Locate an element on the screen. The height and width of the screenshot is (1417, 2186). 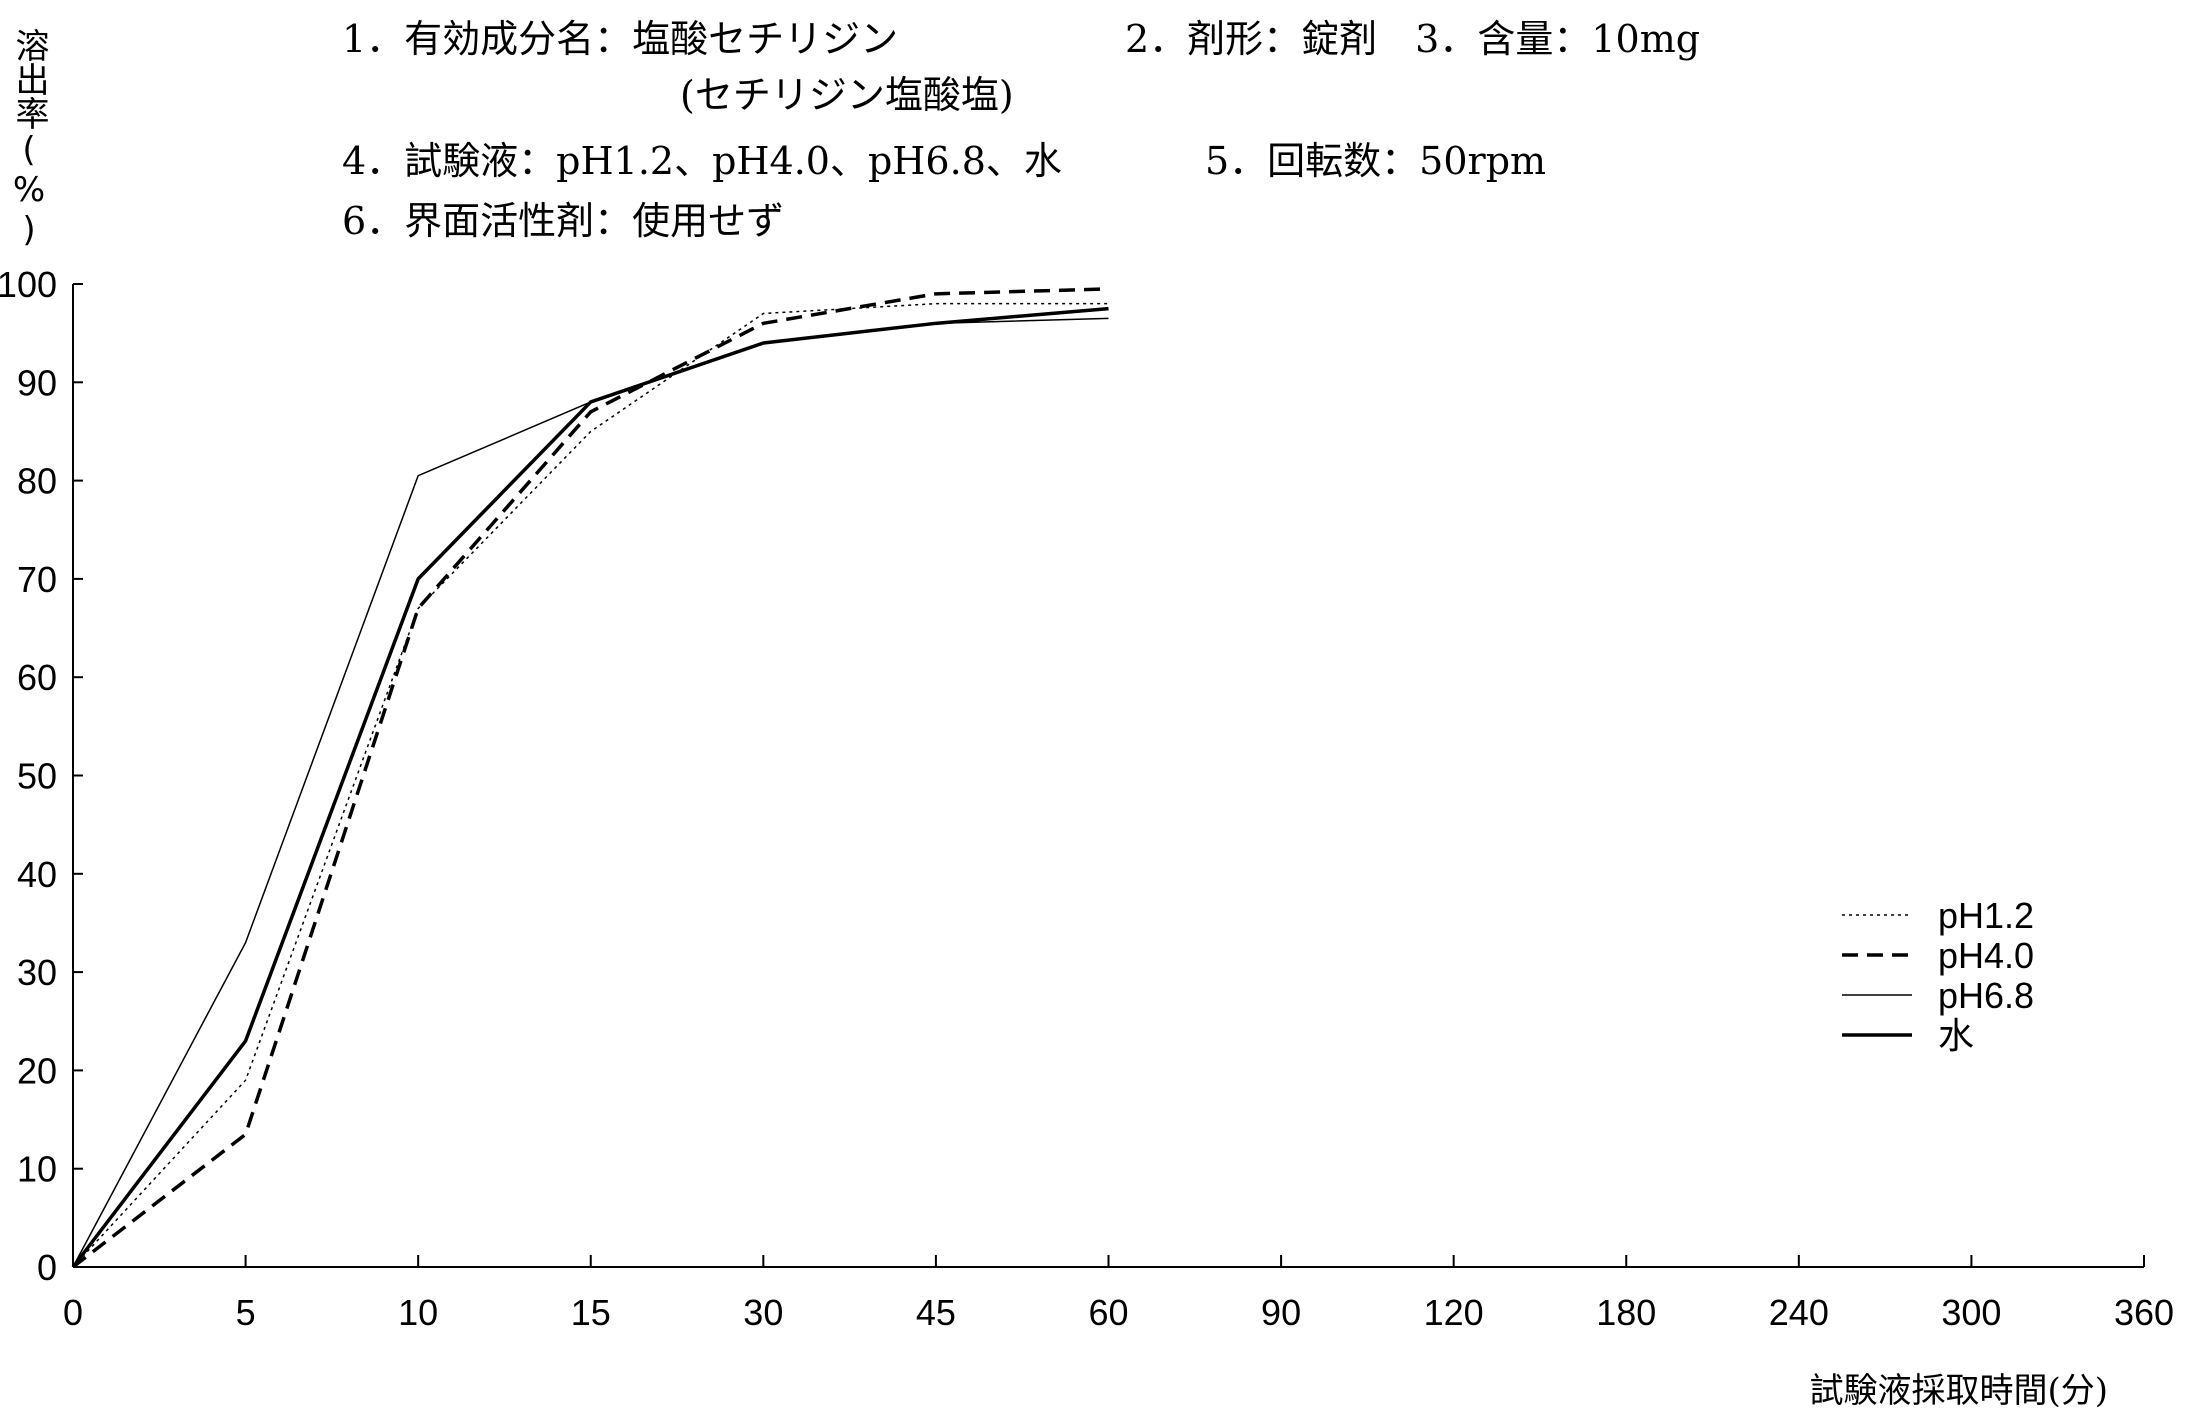
y-tick-label: 30 is located at coordinates (37, 972).